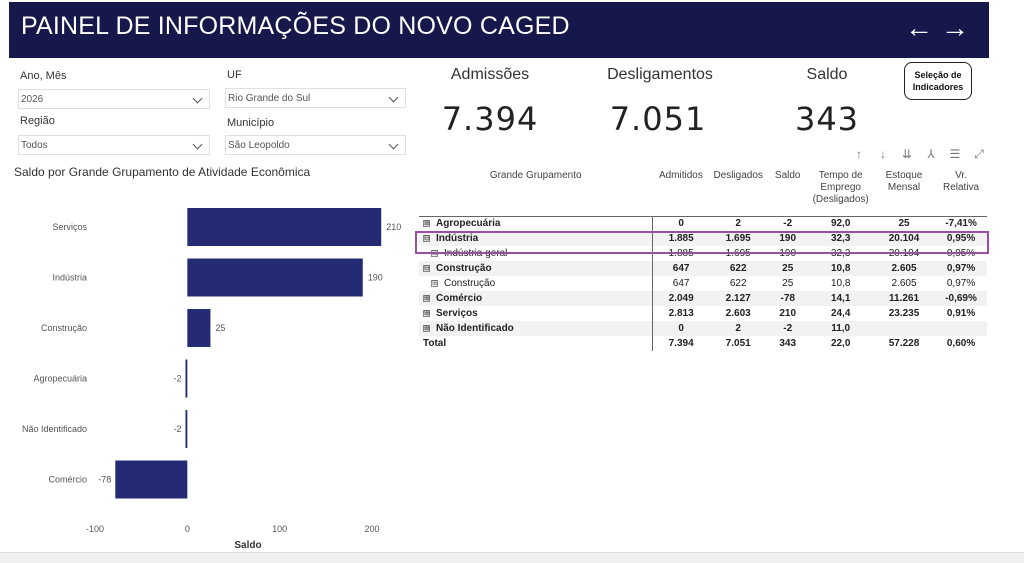  What do you see at coordinates (840, 187) in the screenshot?
I see `header-tempo-emprego: Tempo de Emprego (Desligados)` at bounding box center [840, 187].